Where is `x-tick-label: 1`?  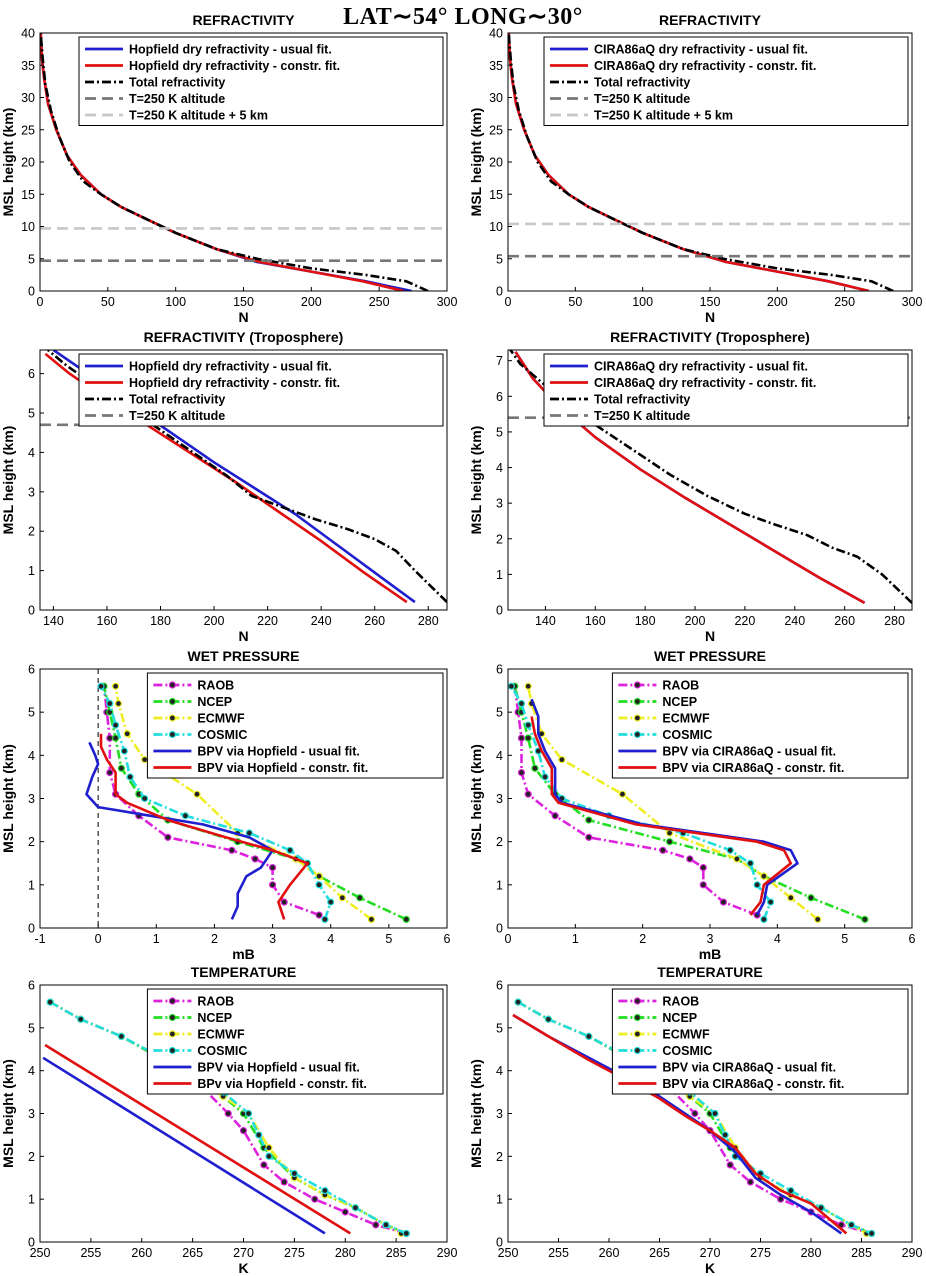
x-tick-label: 1 is located at coordinates (575, 939).